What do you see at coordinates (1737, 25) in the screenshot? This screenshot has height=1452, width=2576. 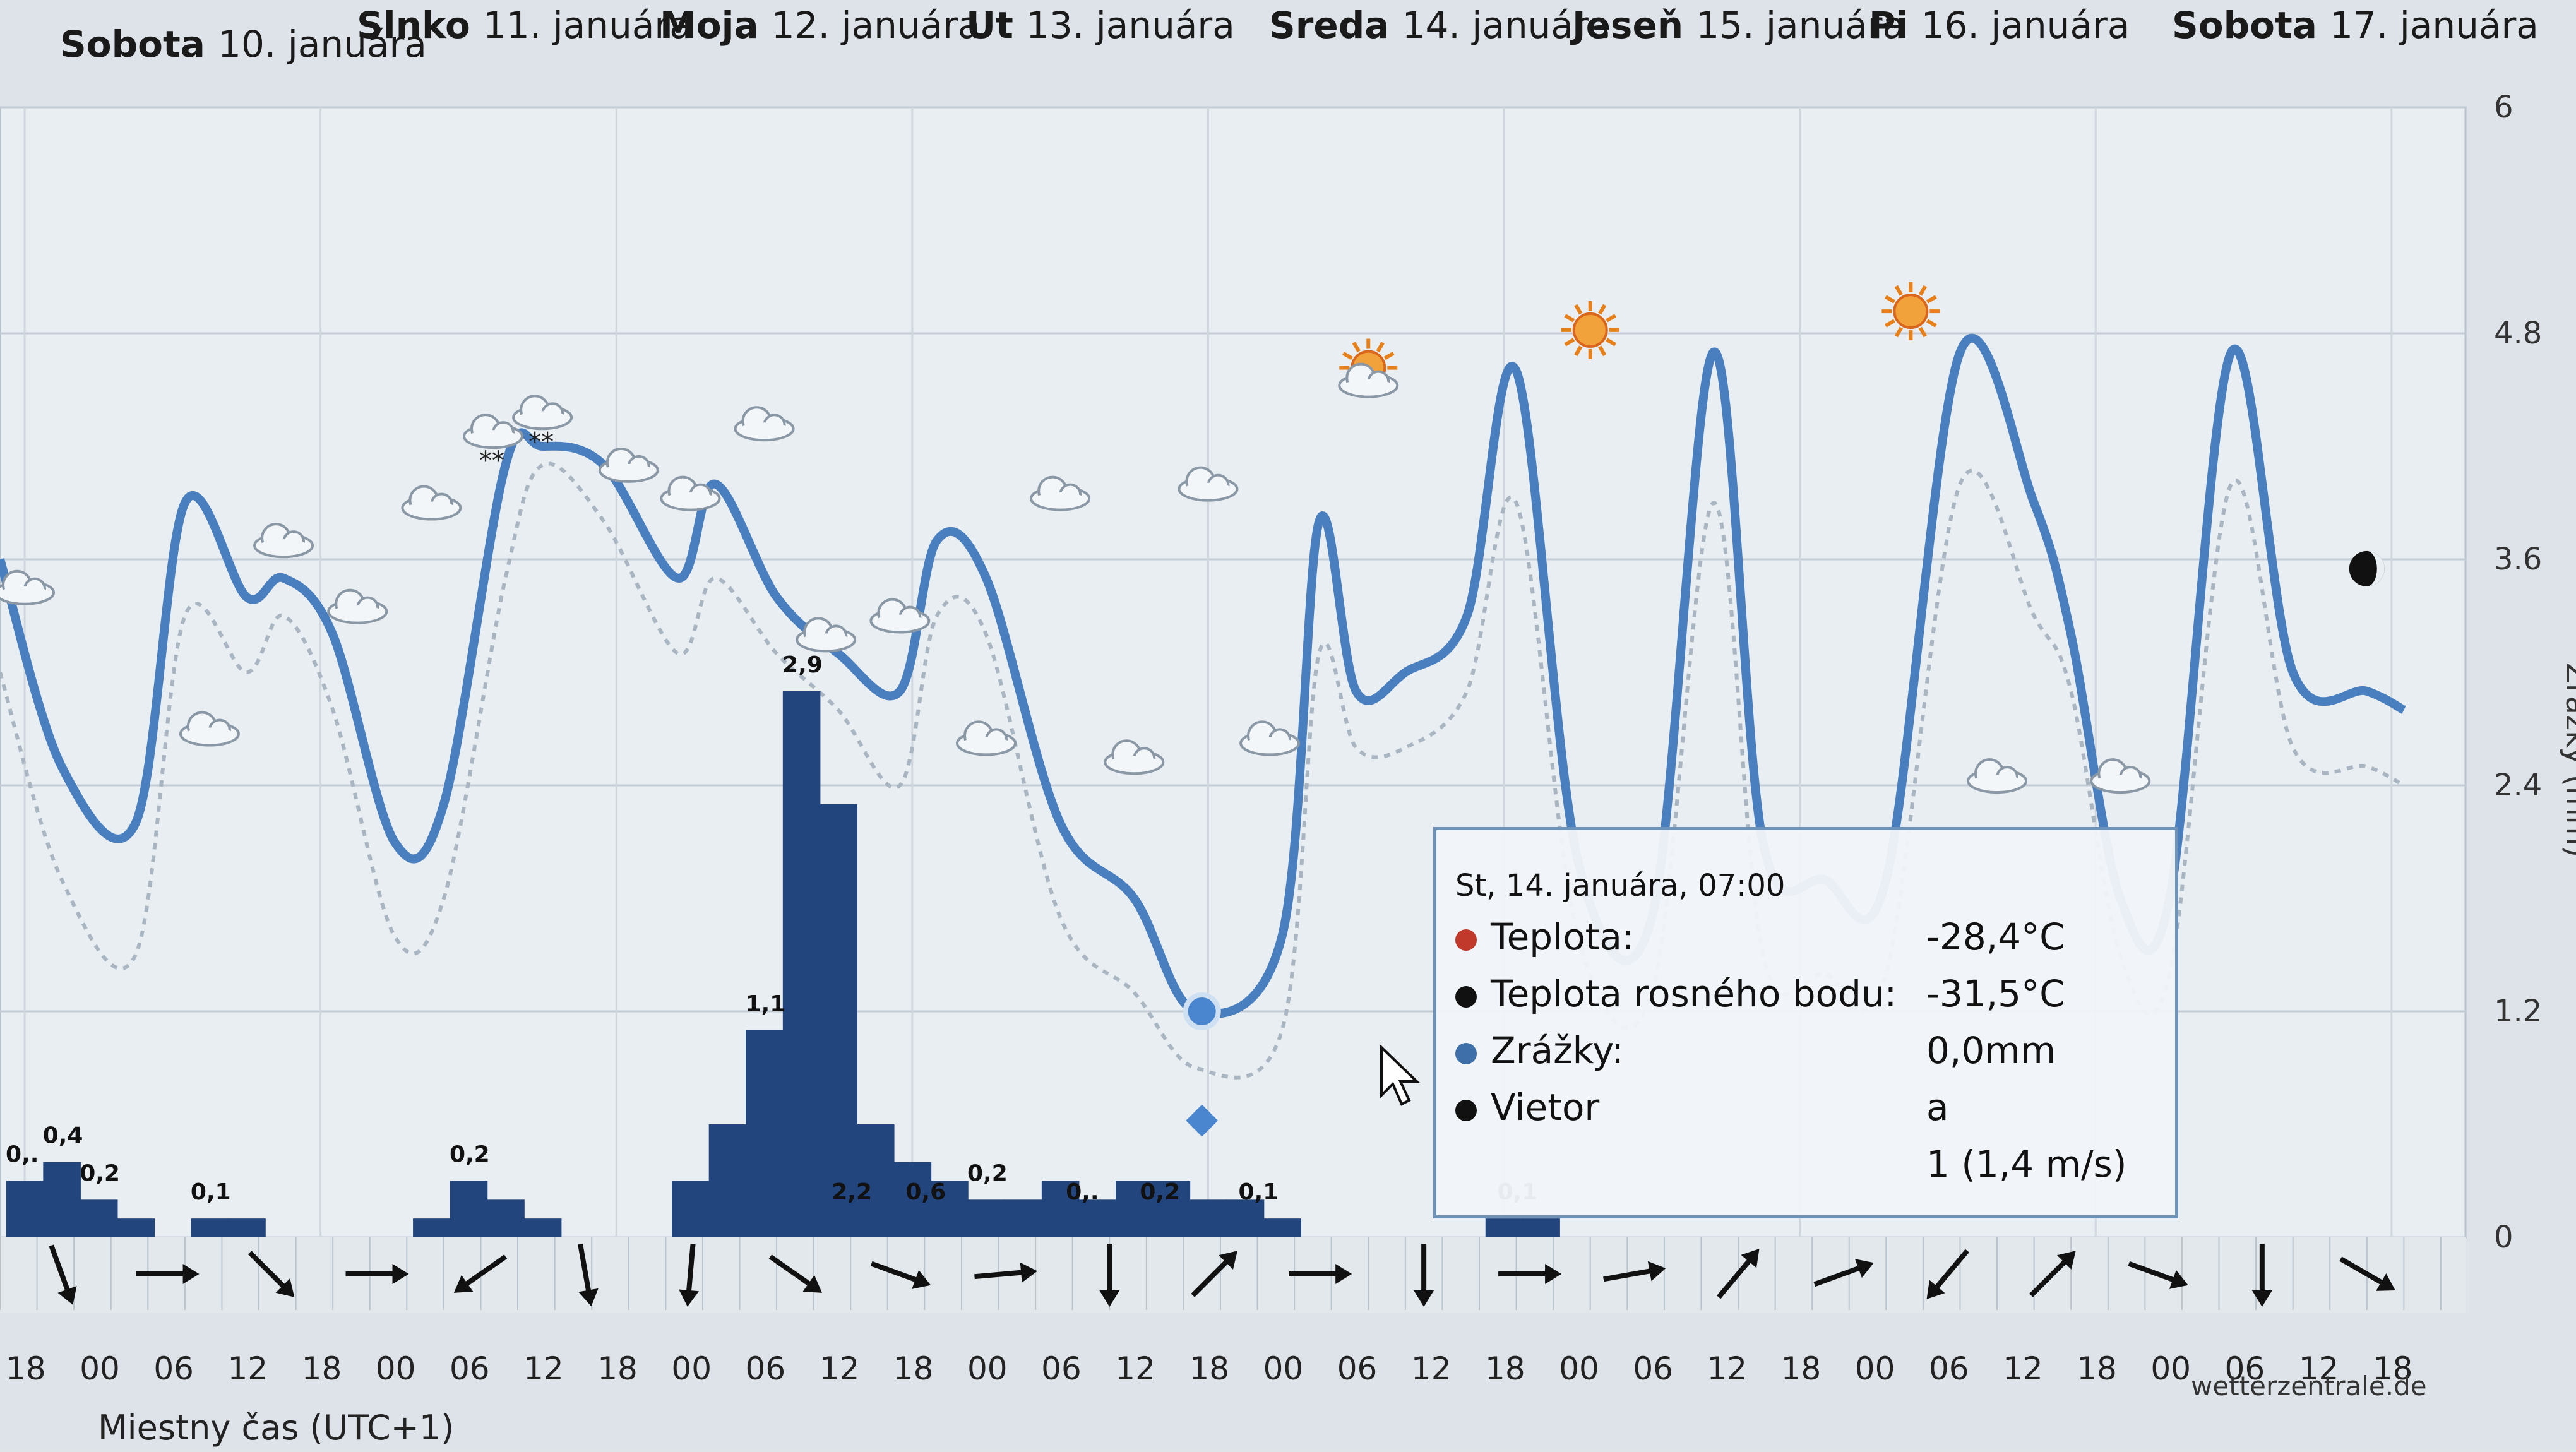 I see `day-header: Jeseň 15. januára` at bounding box center [1737, 25].